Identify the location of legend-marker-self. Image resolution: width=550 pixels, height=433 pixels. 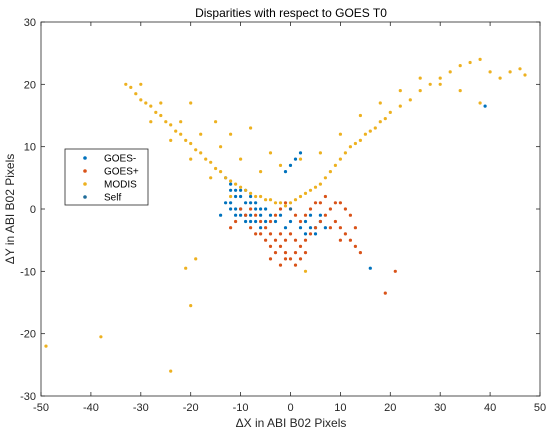
(85, 197).